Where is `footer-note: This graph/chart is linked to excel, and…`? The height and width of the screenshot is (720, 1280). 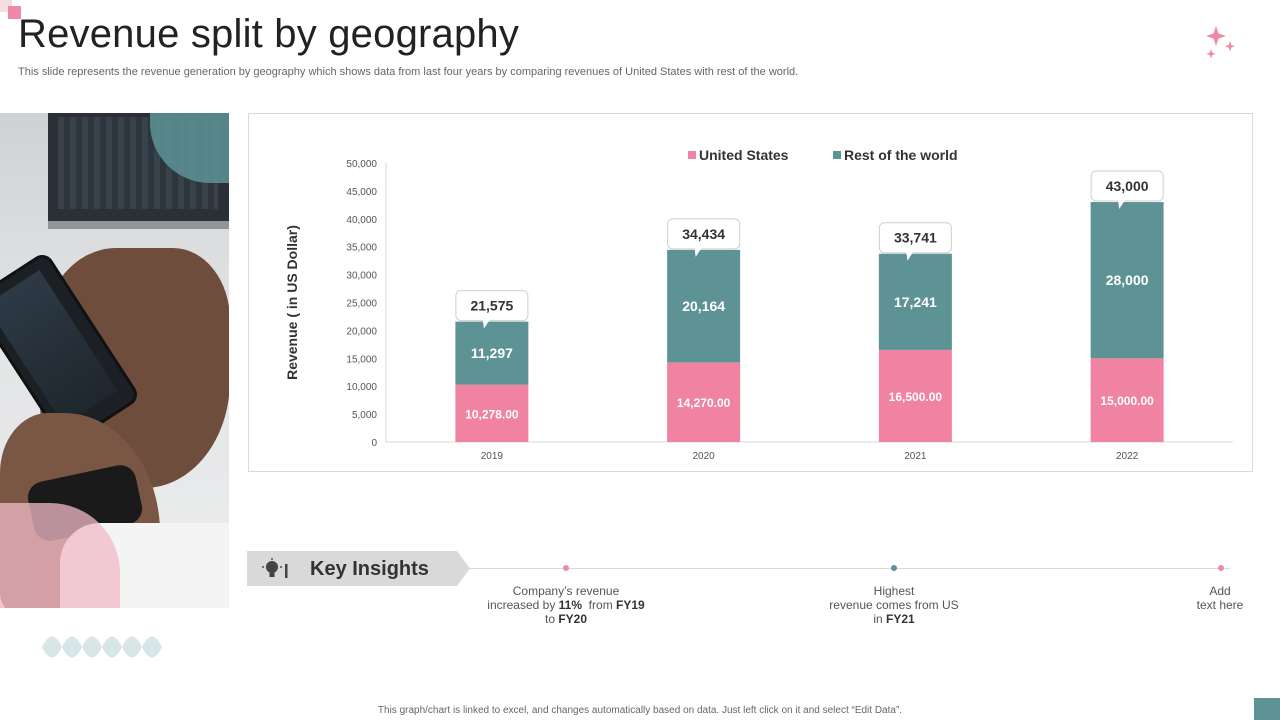
footer-note: This graph/chart is linked to excel, and… is located at coordinates (640, 710).